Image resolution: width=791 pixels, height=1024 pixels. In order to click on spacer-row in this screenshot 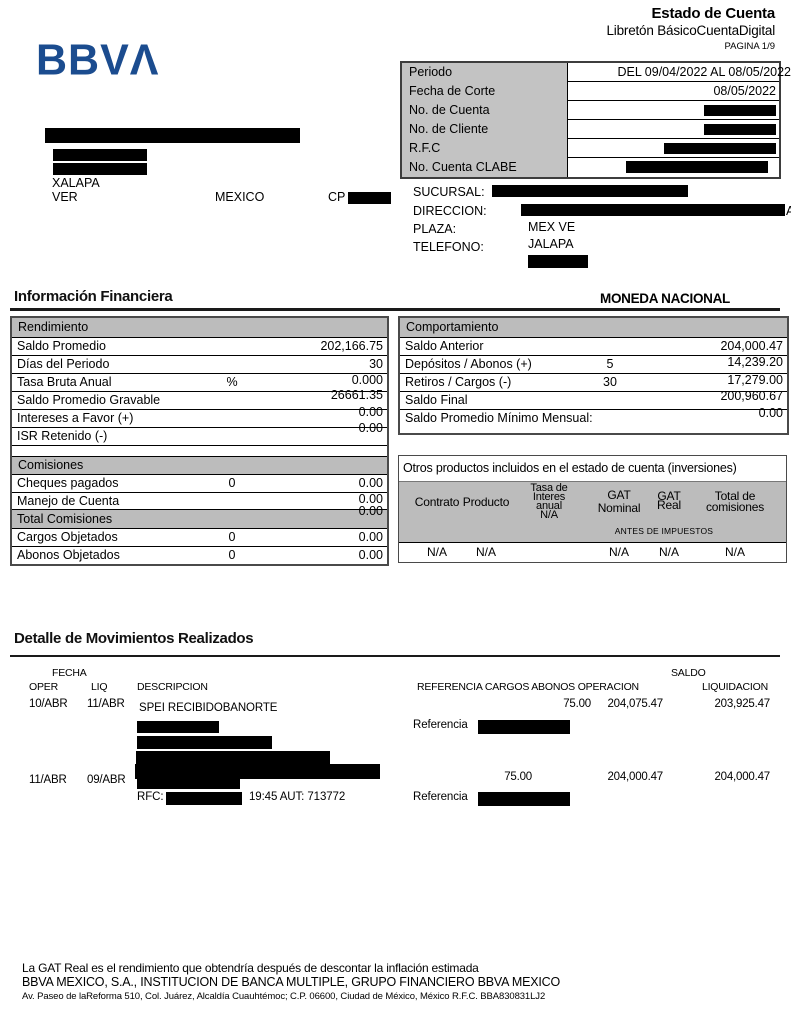, I will do `click(593, 430)`.